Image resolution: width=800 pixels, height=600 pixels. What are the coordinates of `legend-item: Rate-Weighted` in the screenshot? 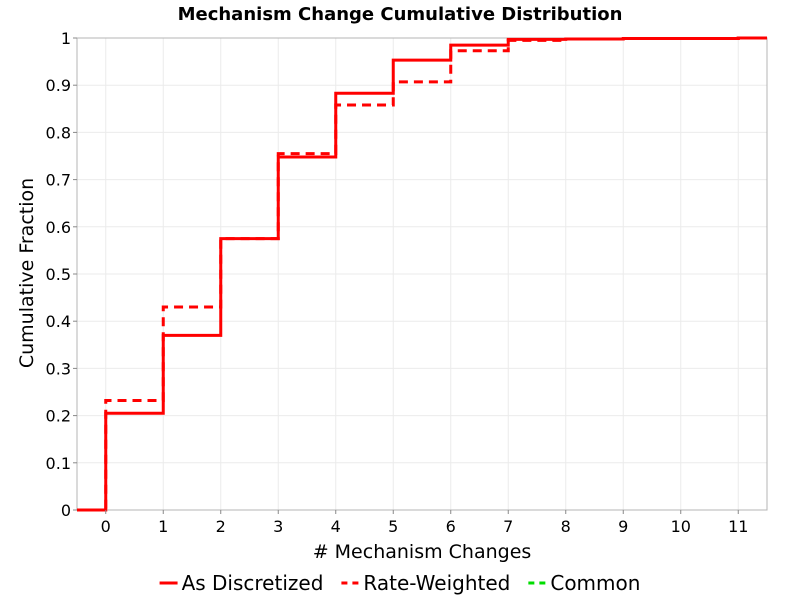 It's located at (425, 583).